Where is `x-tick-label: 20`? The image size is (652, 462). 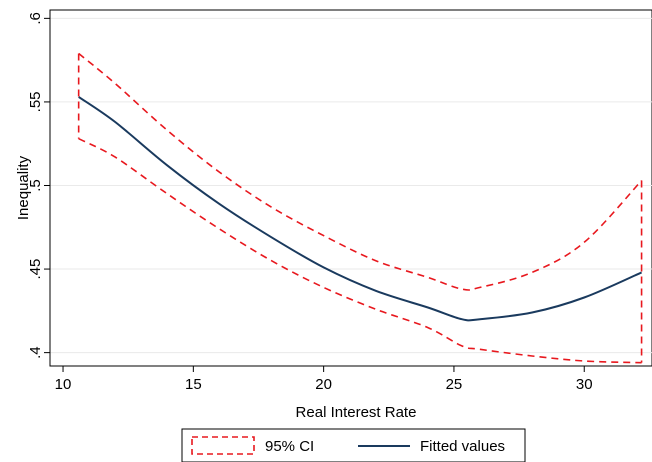 x-tick-label: 20 is located at coordinates (323, 384).